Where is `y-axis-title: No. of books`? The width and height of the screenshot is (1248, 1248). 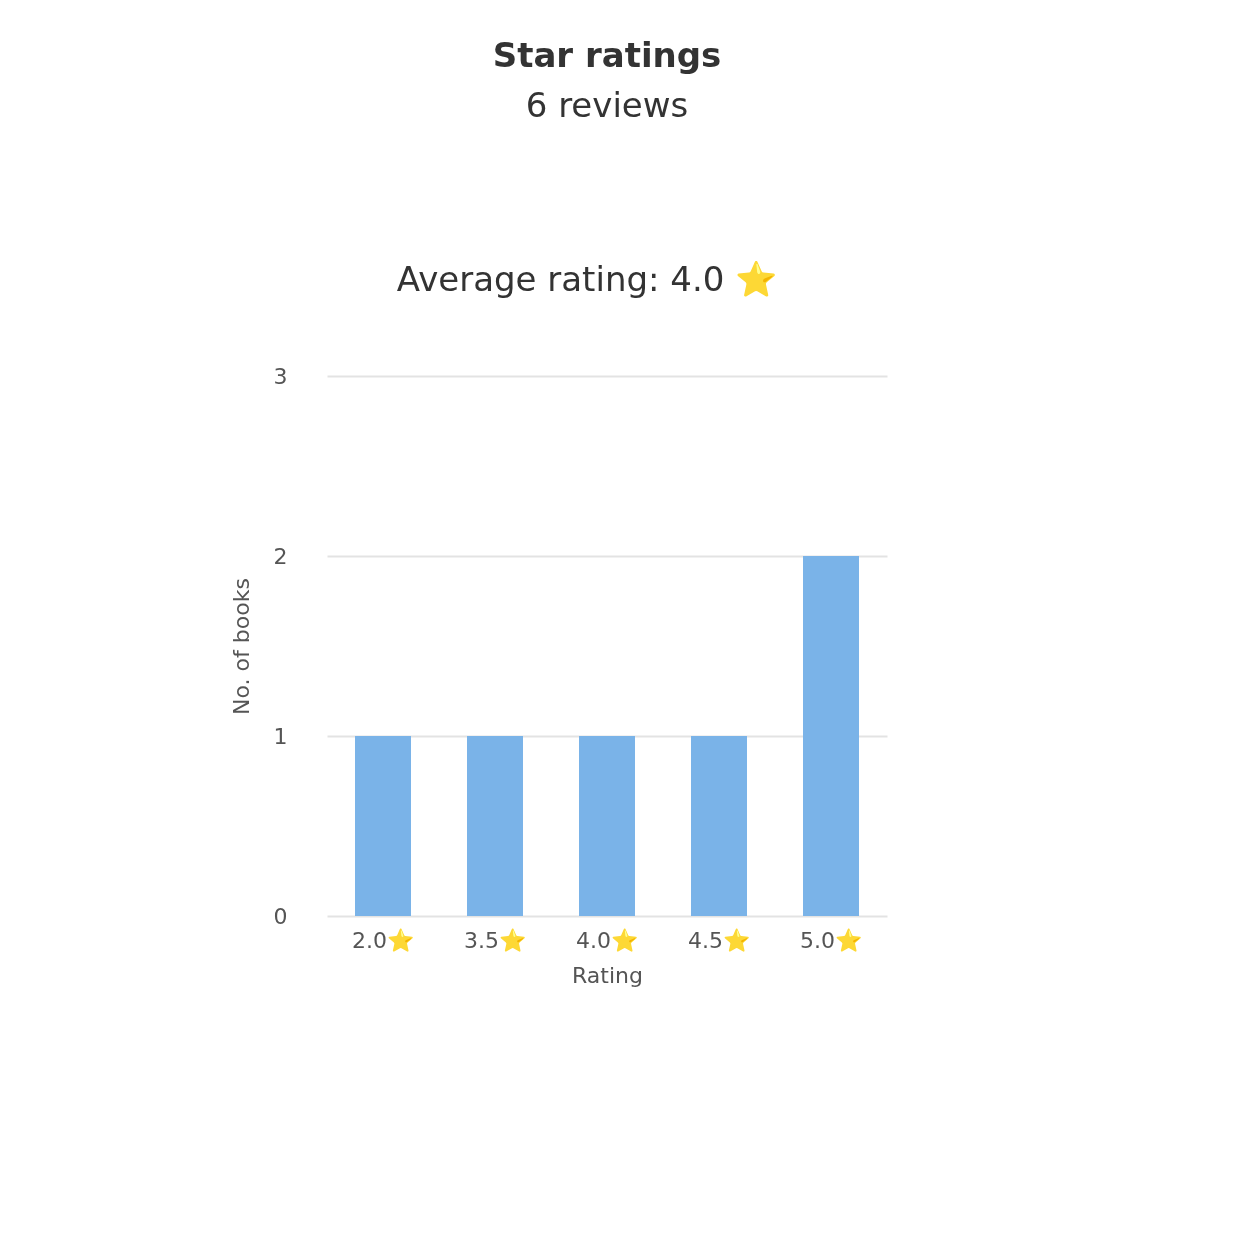
y-axis-title: No. of books is located at coordinates (241, 646).